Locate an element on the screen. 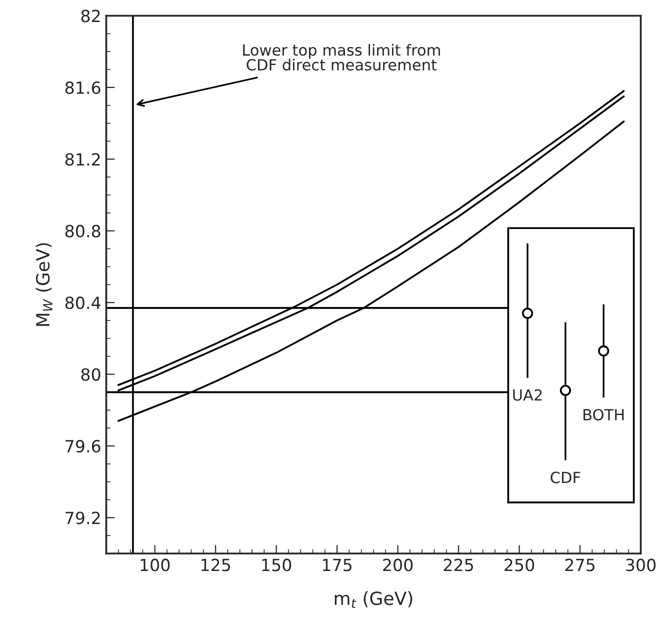  x-tick-label: 250 is located at coordinates (519, 565).